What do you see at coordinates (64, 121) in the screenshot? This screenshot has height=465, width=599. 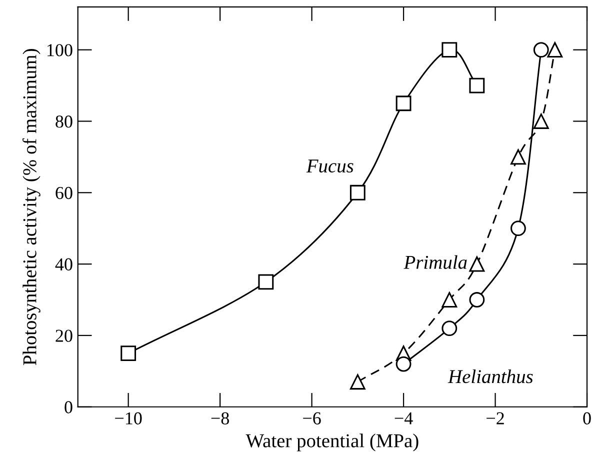 I see `y-tick-label: 80` at bounding box center [64, 121].